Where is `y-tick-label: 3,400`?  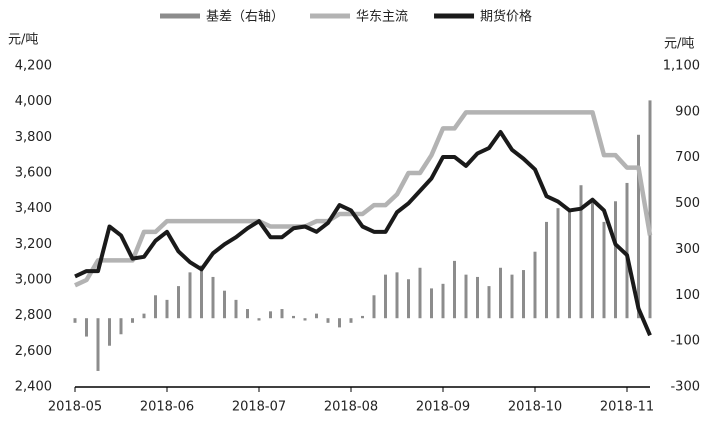
y-tick-label: 3,400 is located at coordinates (33, 208).